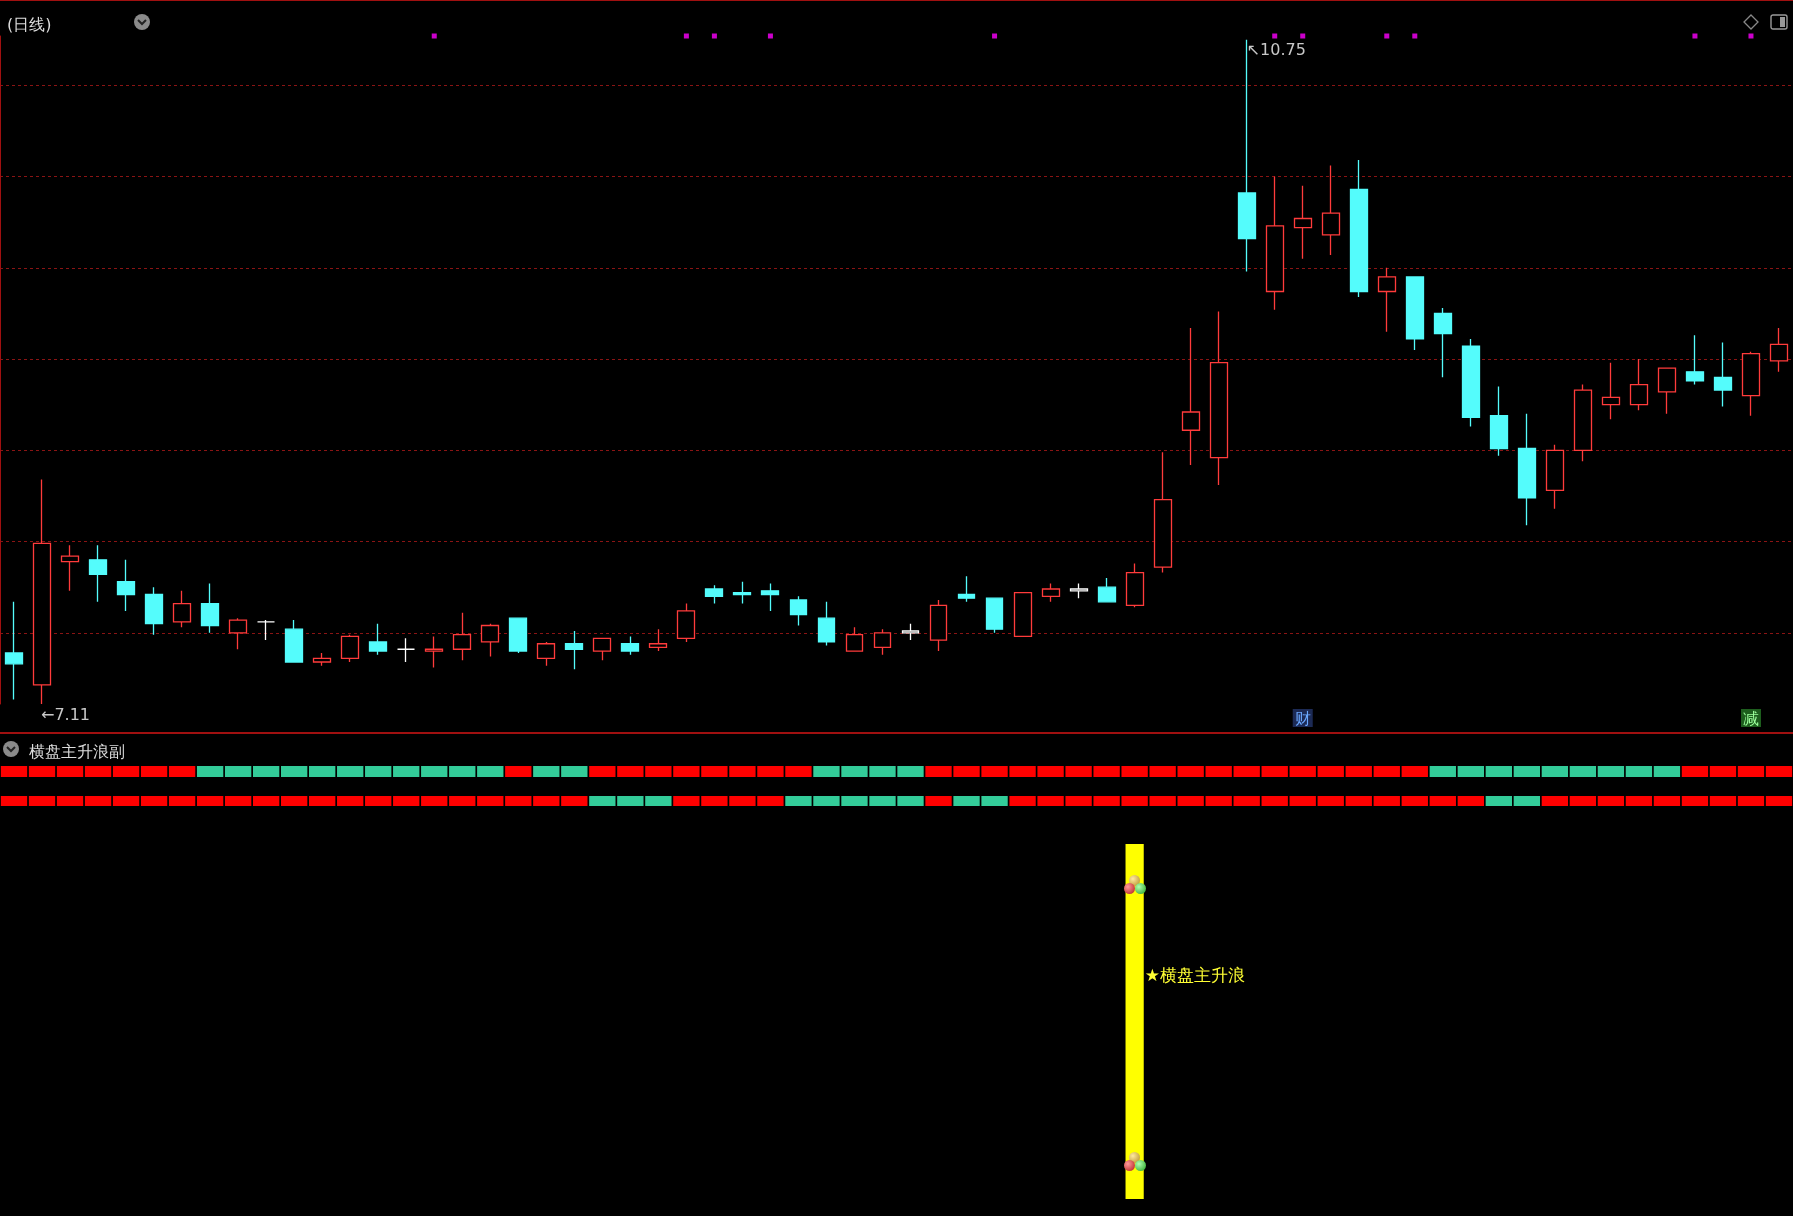 This screenshot has width=1793, height=1216. What do you see at coordinates (1302, 718) in the screenshot?
I see `text: 财` at bounding box center [1302, 718].